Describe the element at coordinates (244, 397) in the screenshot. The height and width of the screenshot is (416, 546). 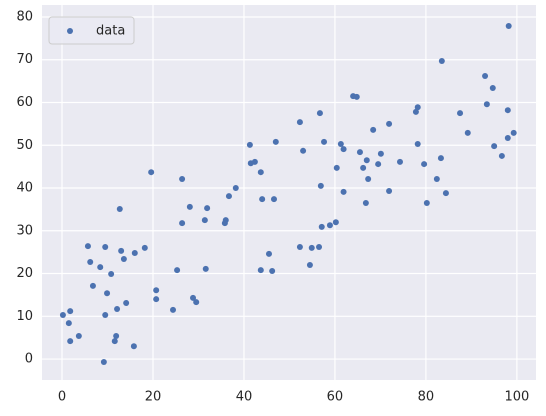
I see `x-tick-label: 40` at that location.